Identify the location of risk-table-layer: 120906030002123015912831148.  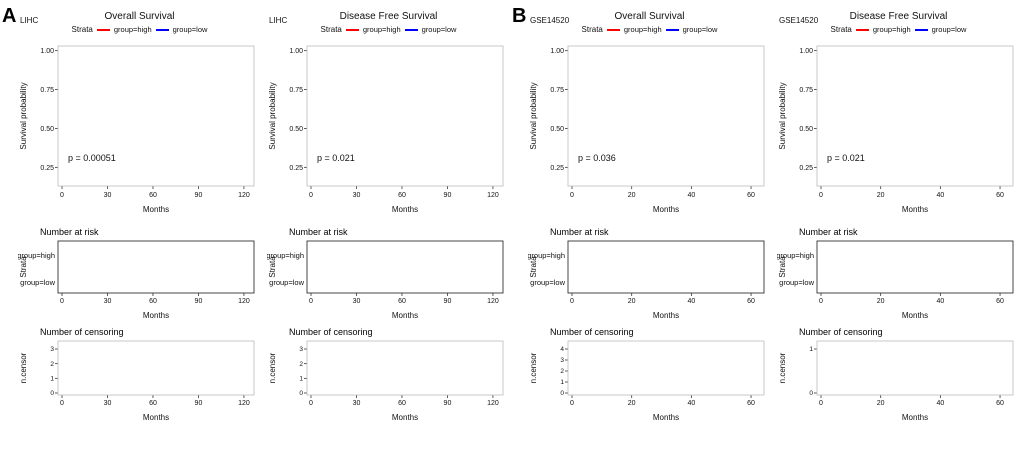
(405, 272).